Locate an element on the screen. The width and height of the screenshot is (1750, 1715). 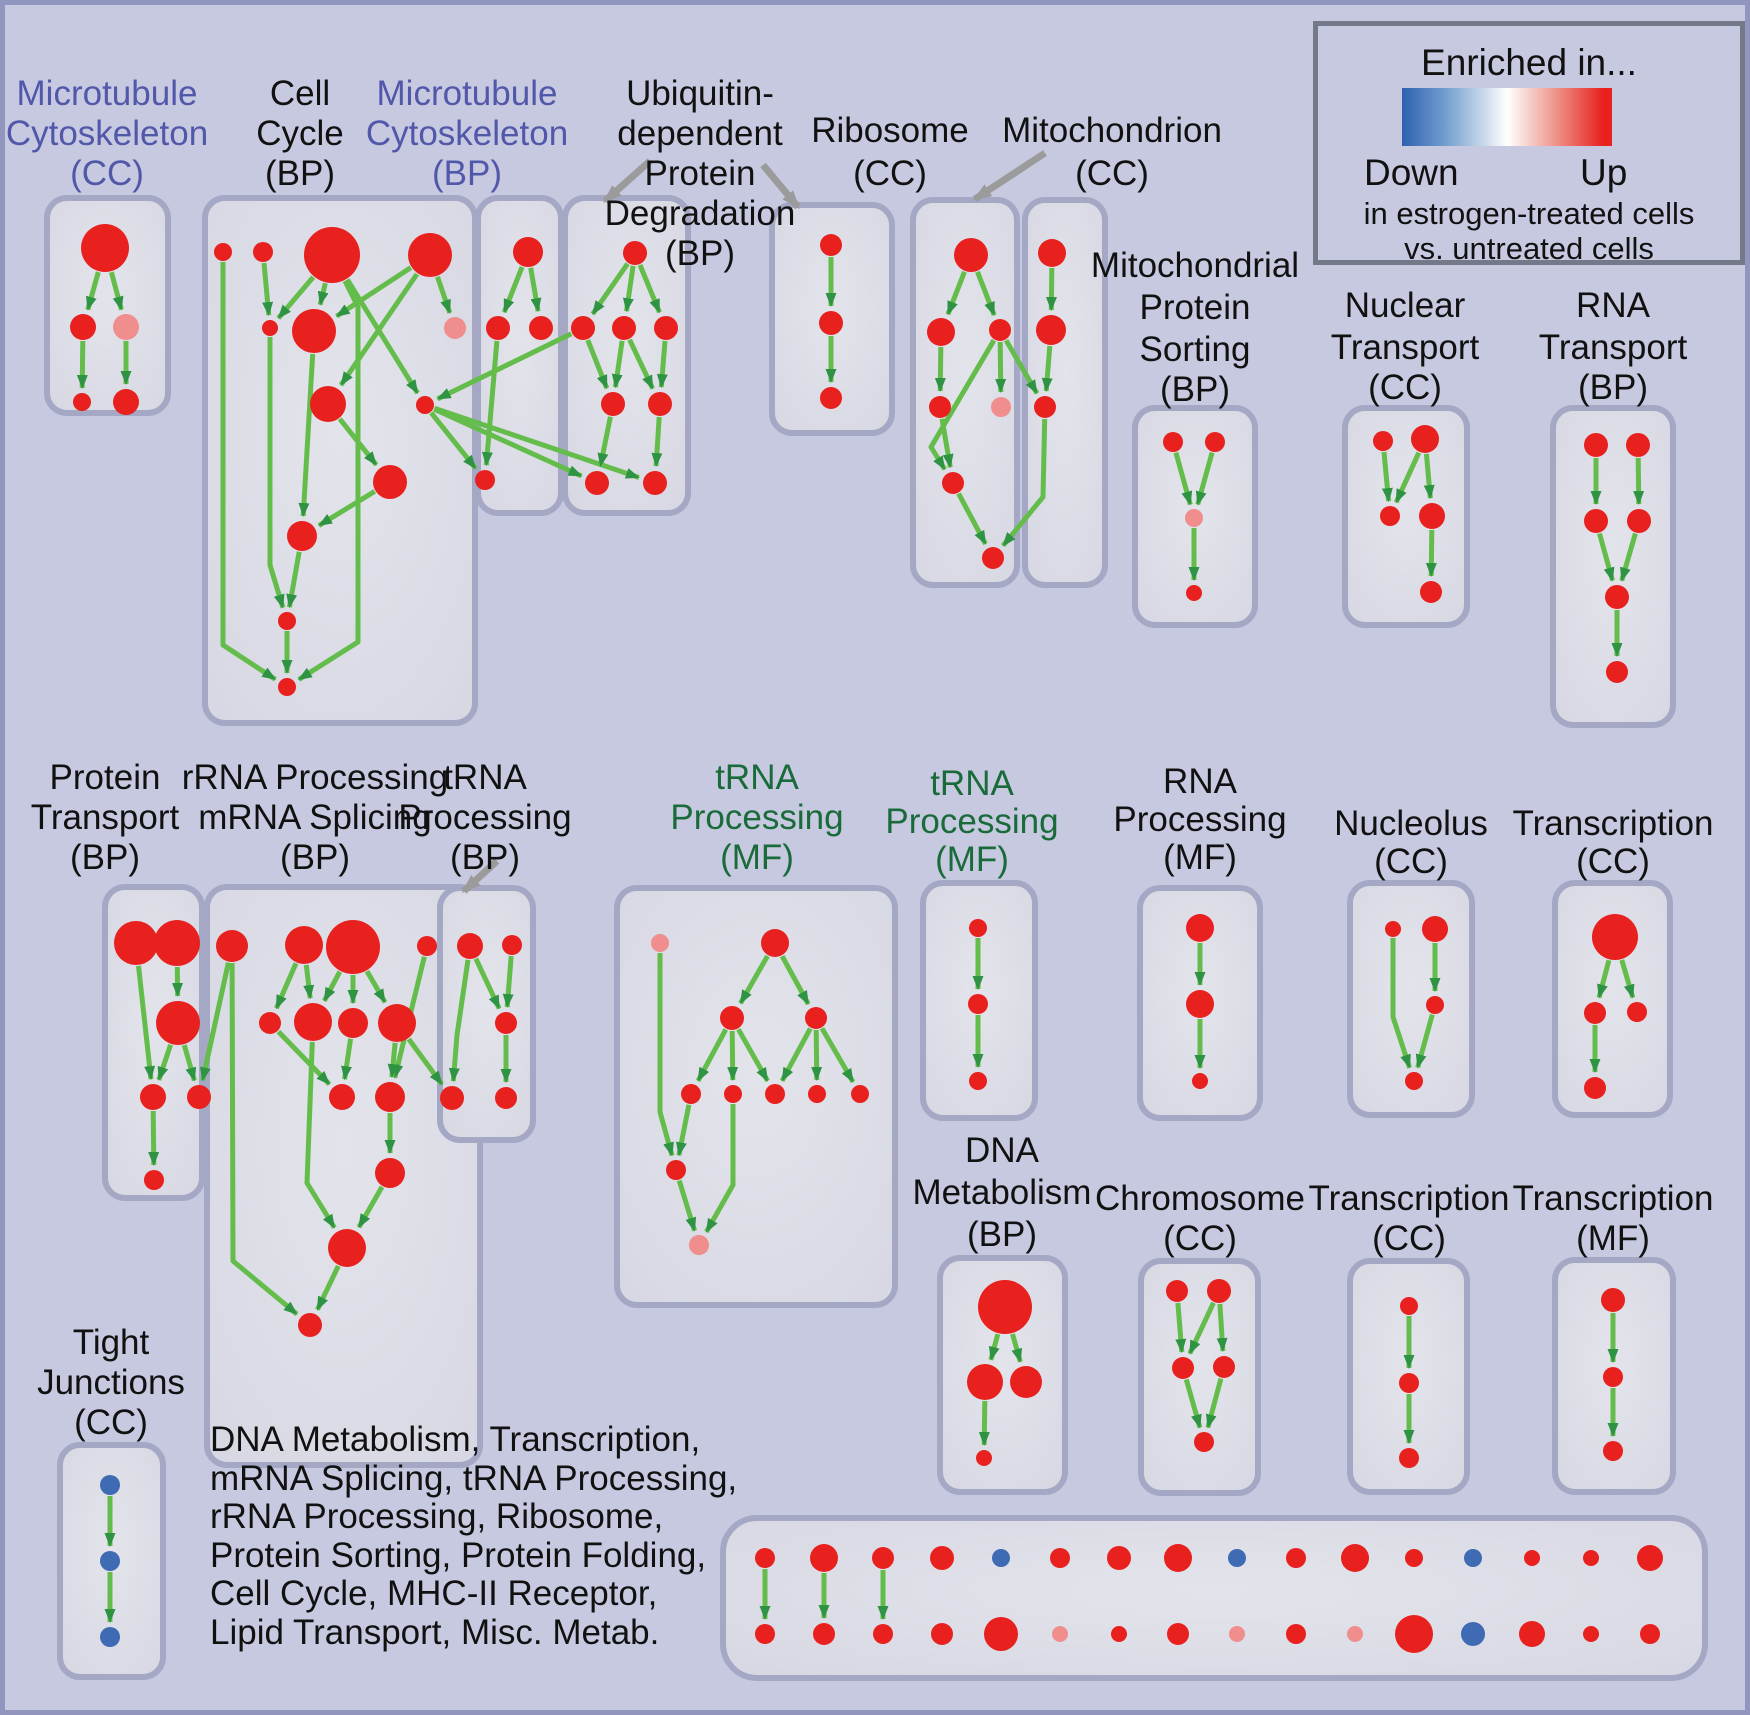
label-pointer-arrow is located at coordinates (627, 181).